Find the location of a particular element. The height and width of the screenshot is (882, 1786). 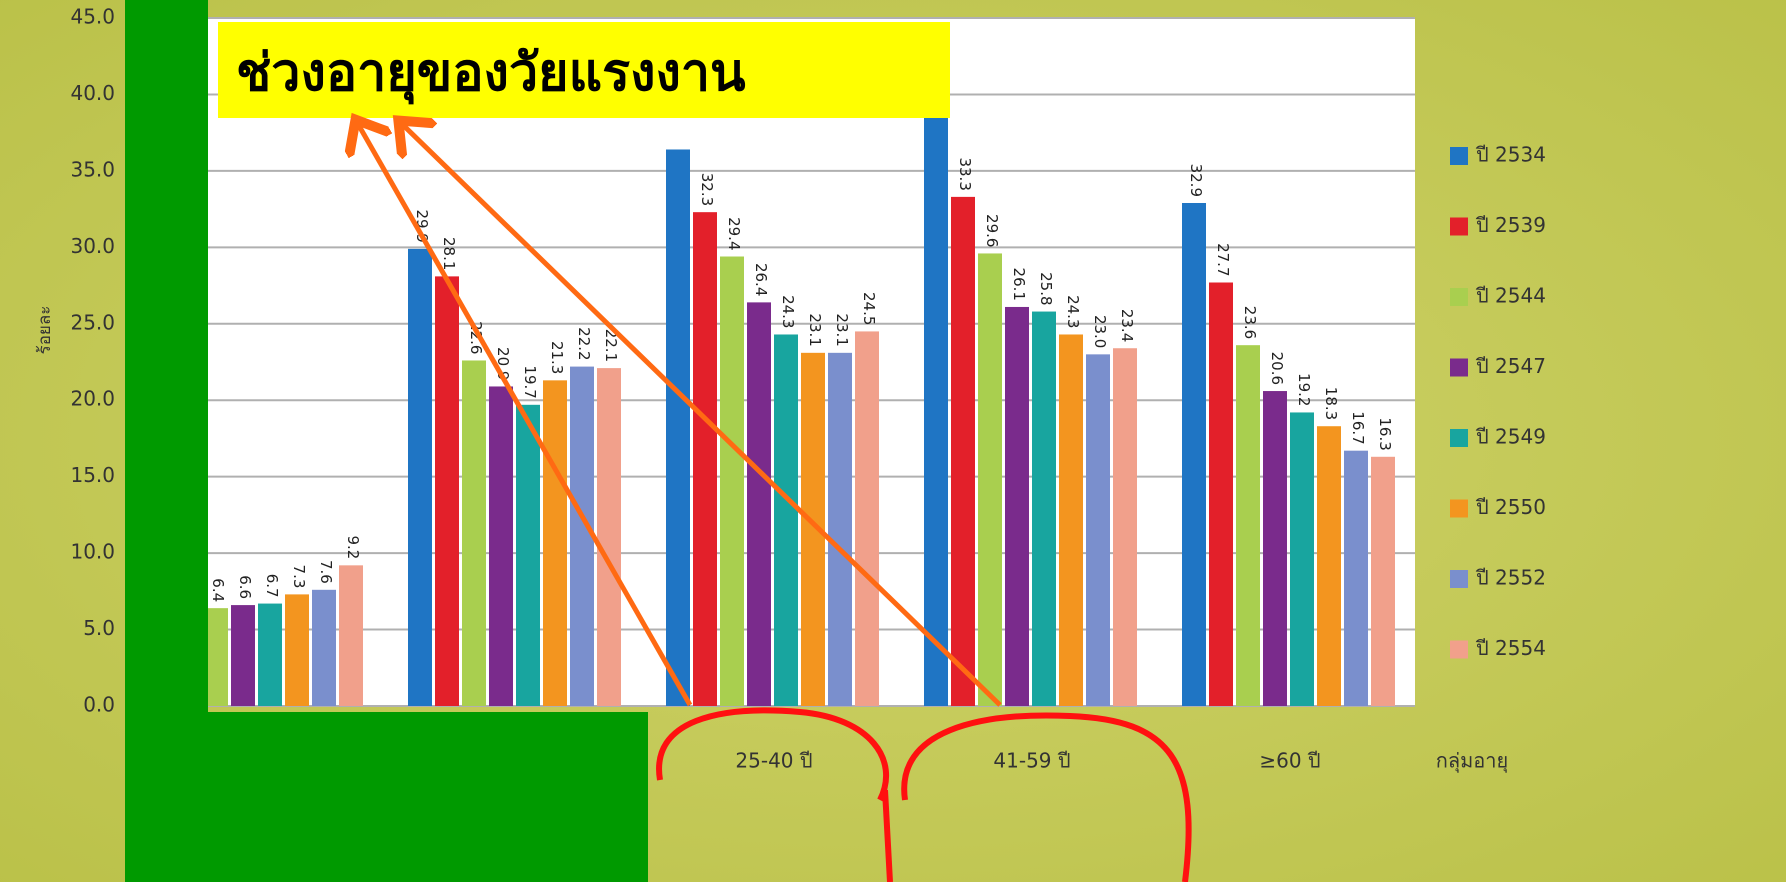

data-label: 29.6 is located at coordinates (992, 230).